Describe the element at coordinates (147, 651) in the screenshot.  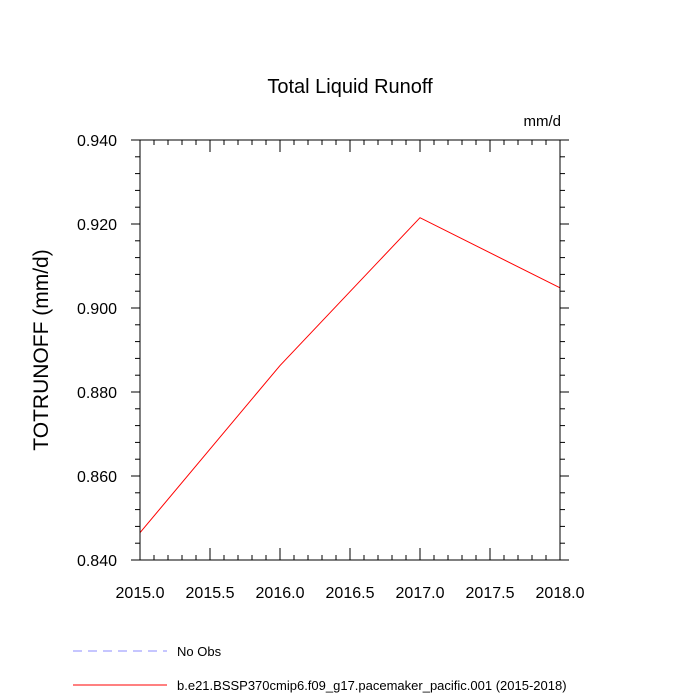
I see `legend-entry: No Obs` at that location.